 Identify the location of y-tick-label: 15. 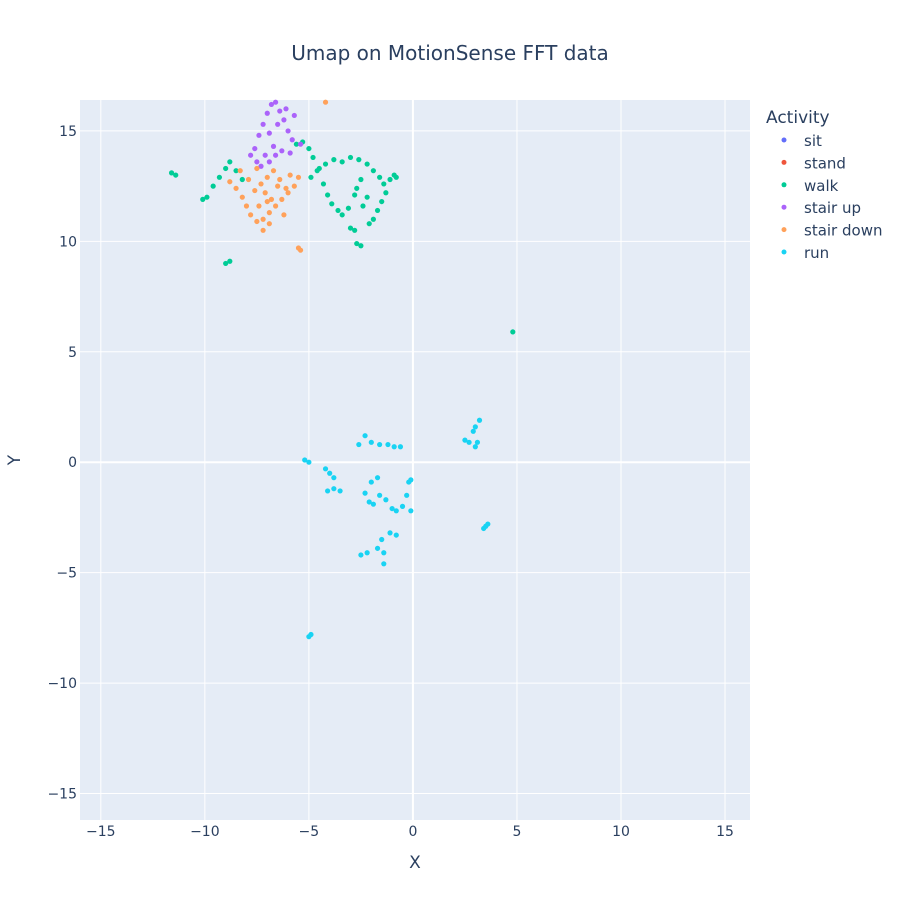
(68, 132).